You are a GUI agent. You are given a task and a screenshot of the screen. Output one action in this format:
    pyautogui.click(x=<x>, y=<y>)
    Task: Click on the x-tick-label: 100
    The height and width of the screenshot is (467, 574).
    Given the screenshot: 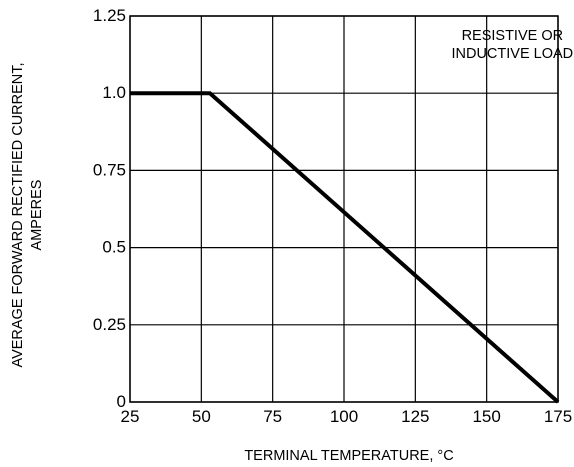 What is the action you would take?
    pyautogui.click(x=344, y=416)
    